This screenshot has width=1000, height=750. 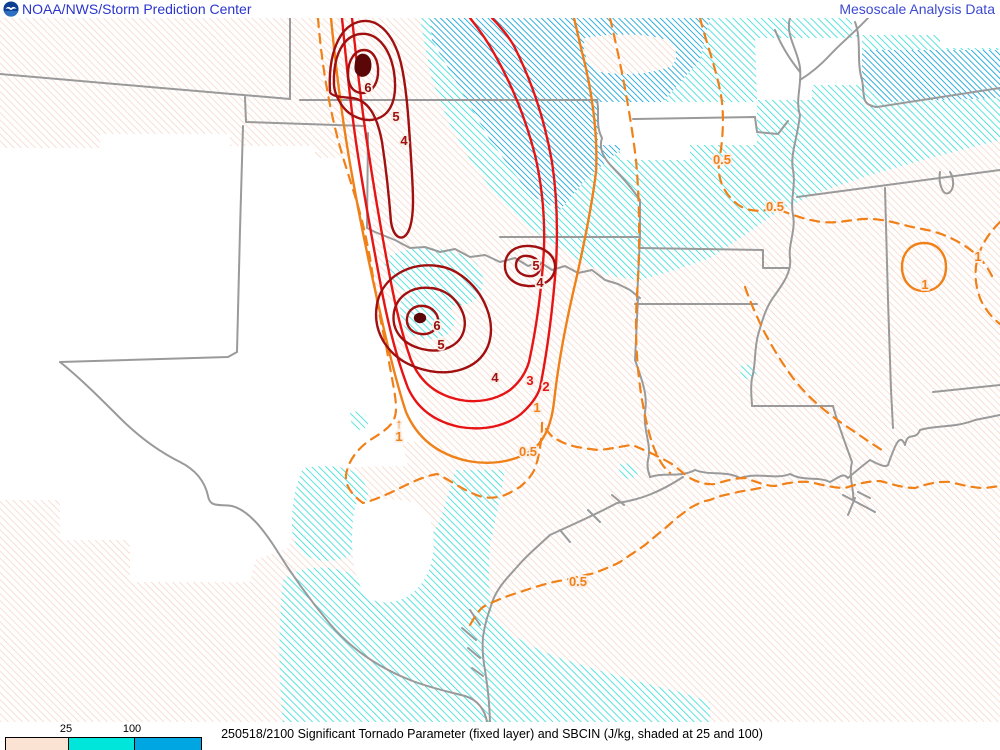 I want to click on legend-segment-low, so click(x=37, y=744).